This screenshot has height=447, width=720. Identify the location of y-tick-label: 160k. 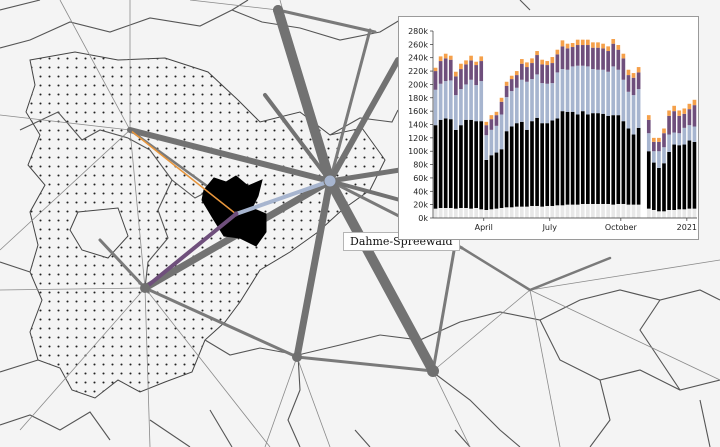
(418, 111).